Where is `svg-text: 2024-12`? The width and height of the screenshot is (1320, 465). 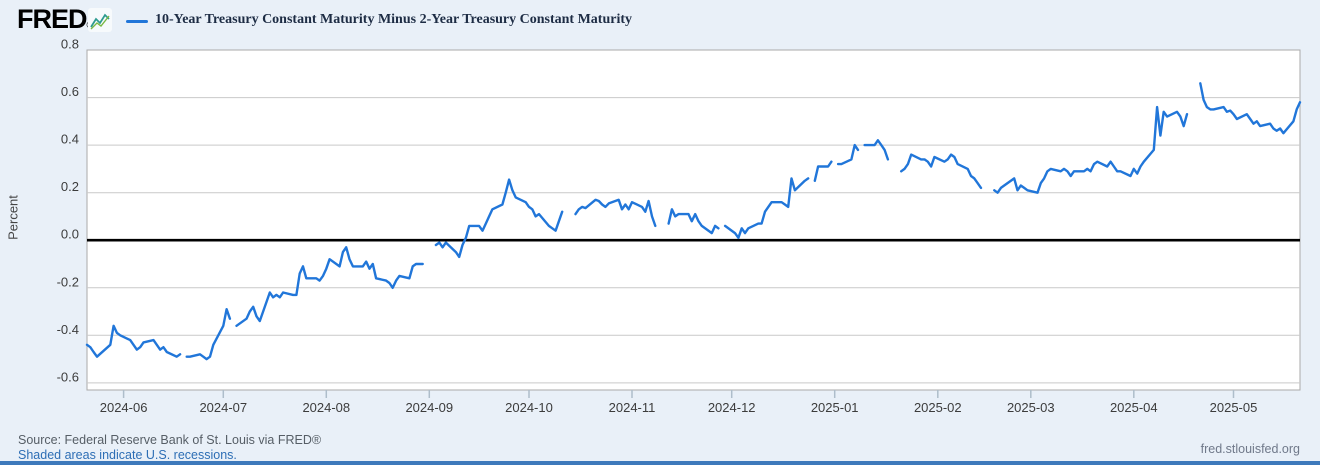
svg-text: 2024-12 is located at coordinates (732, 407).